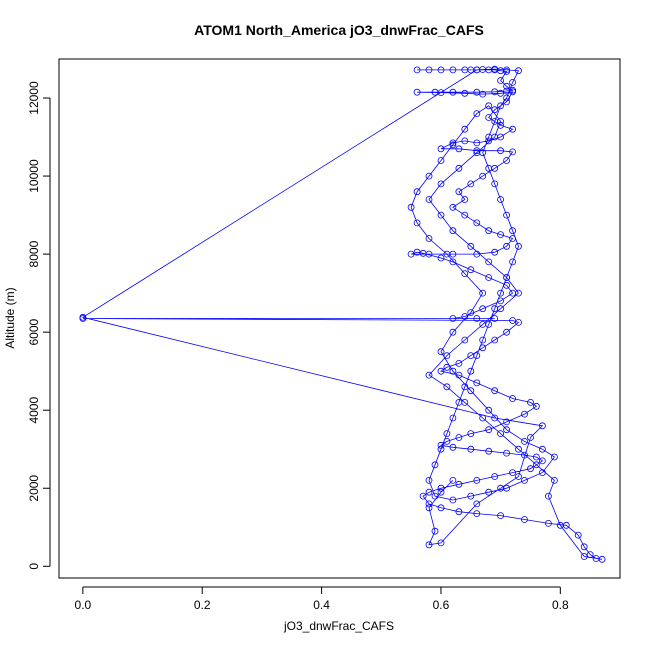 The height and width of the screenshot is (650, 650). I want to click on y-tick-label: 0, so click(34, 566).